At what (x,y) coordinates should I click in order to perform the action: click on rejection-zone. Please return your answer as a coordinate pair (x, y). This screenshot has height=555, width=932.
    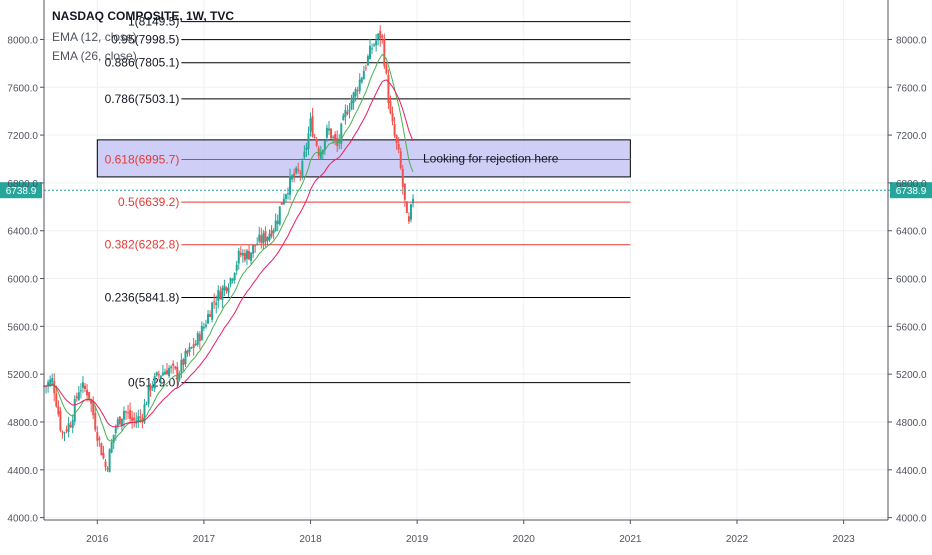
    Looking at the image, I should click on (363, 158).